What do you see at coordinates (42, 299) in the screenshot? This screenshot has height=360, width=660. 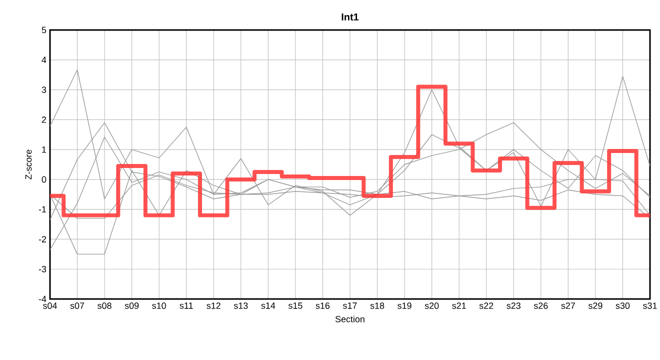 I see `y-tick-label: -4` at bounding box center [42, 299].